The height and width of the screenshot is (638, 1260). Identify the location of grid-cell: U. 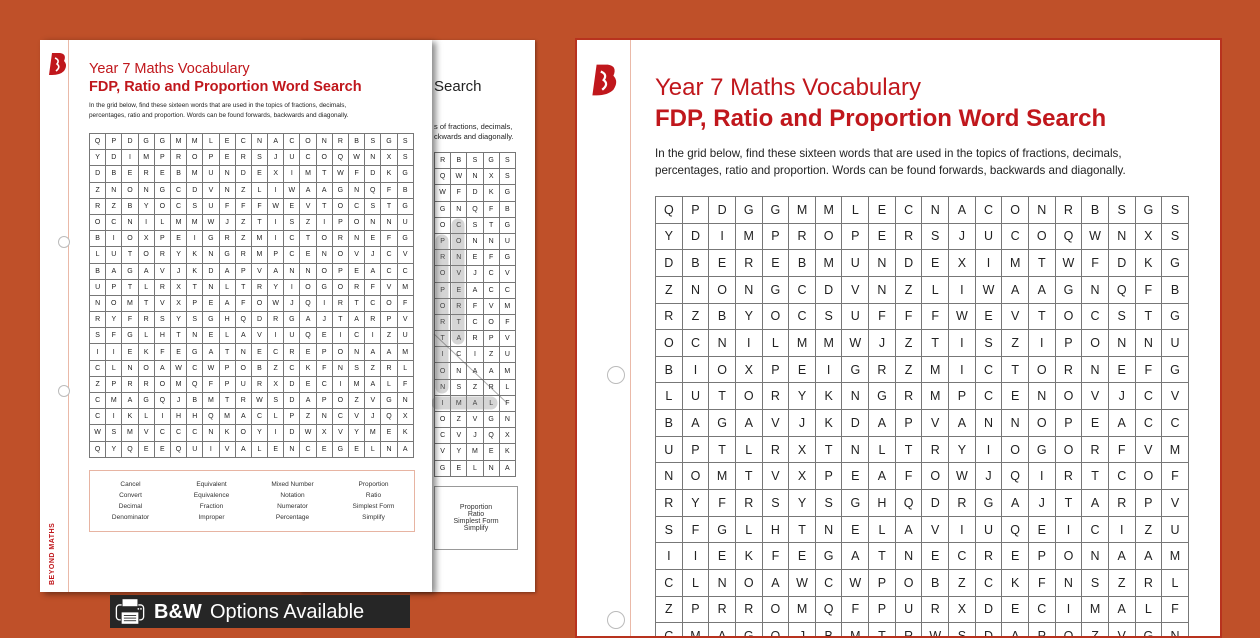
(909, 610).